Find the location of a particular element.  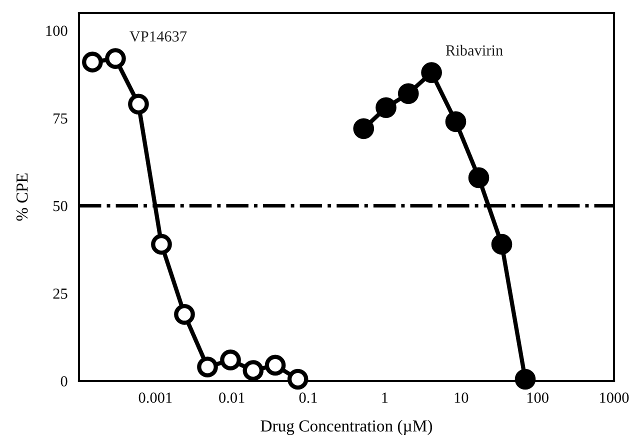

x-tick-label: 100 is located at coordinates (537, 397).